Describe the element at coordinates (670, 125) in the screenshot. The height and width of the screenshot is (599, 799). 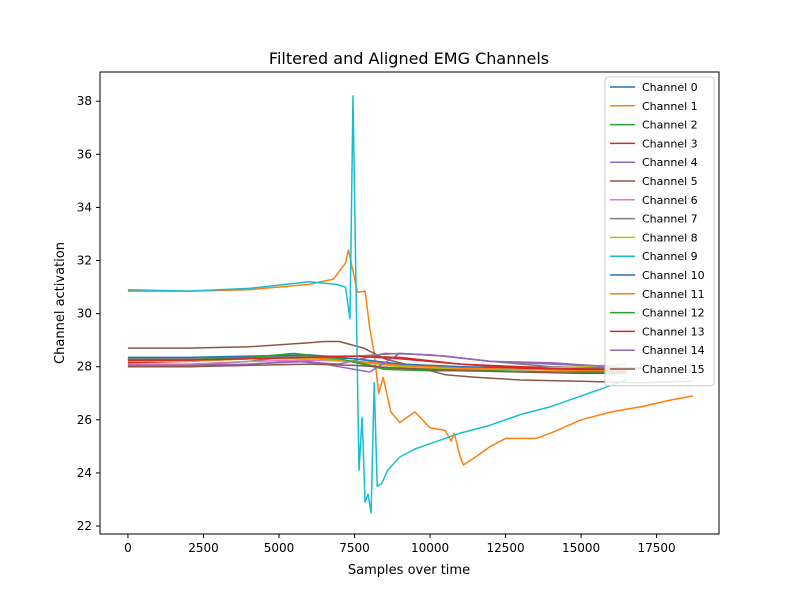
I see `legend-label: Channel 2` at that location.